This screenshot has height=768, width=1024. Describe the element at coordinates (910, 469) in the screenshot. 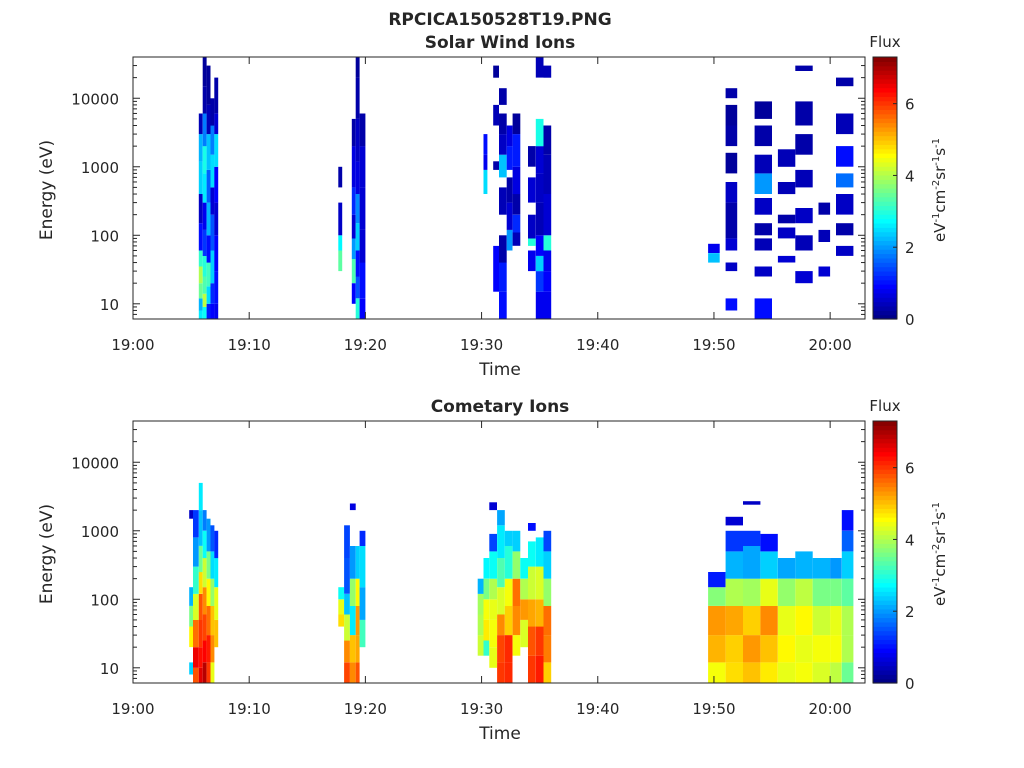

I see `colorbar-tick-label: 6` at that location.